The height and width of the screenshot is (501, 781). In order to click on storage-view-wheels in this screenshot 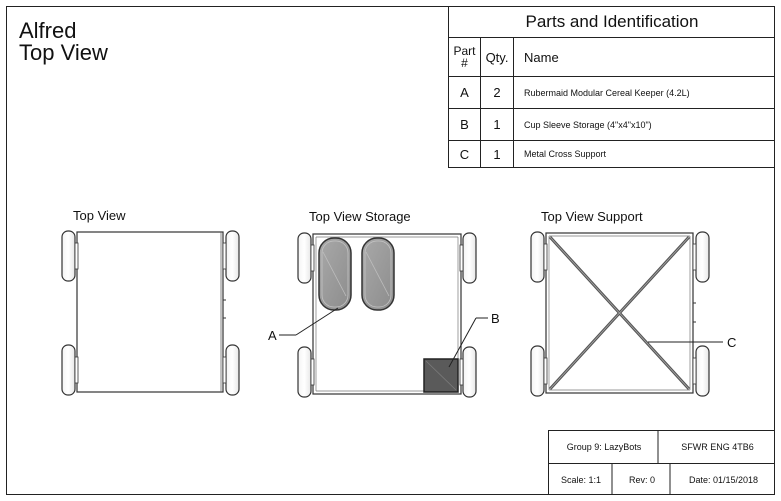, I will do `click(387, 315)`.